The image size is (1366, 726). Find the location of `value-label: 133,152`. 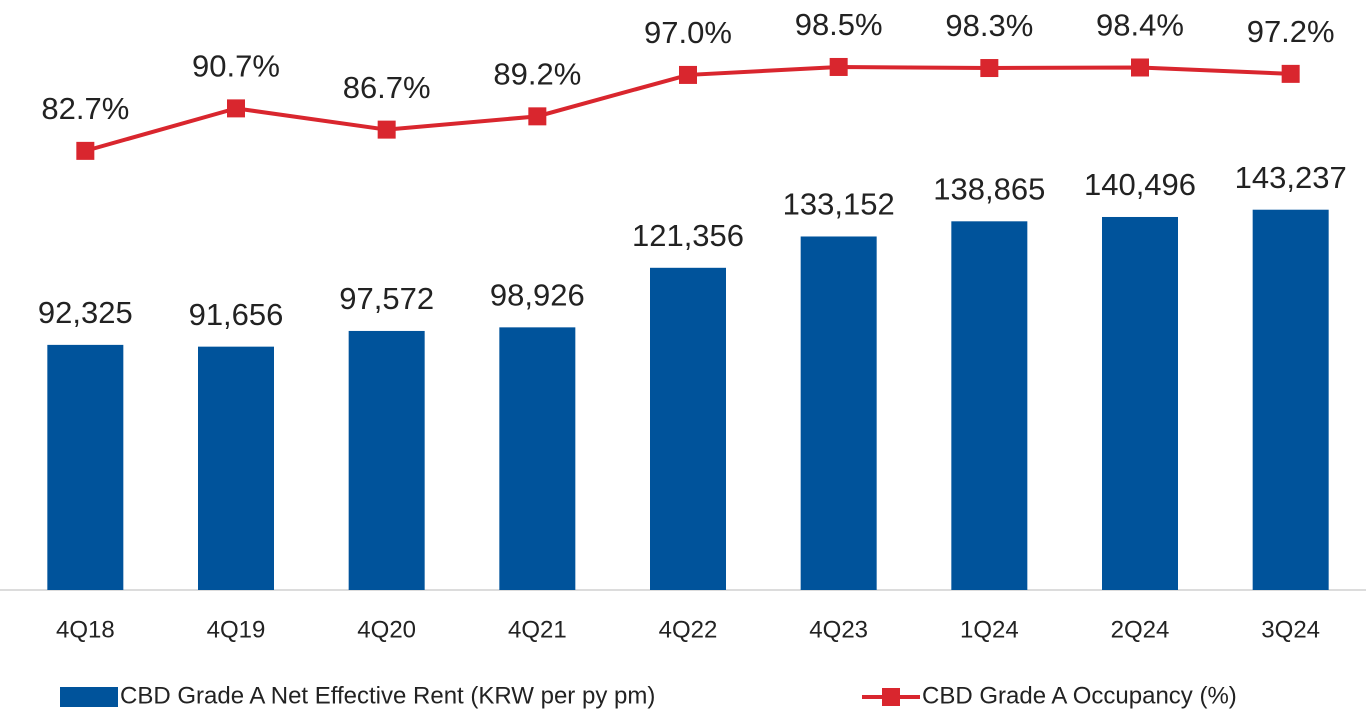

value-label: 133,152 is located at coordinates (839, 204).